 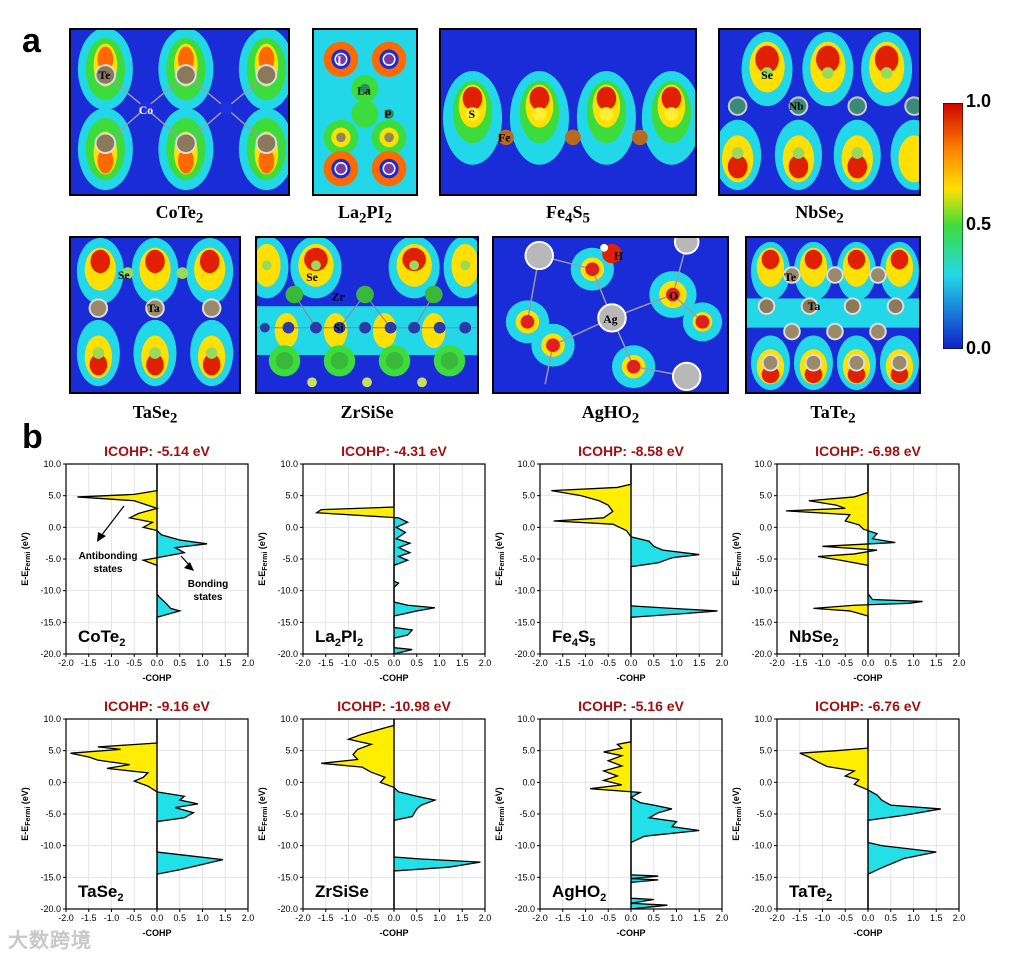 What do you see at coordinates (112, 918) in the screenshot?
I see `x-tick-label: -1.0` at bounding box center [112, 918].